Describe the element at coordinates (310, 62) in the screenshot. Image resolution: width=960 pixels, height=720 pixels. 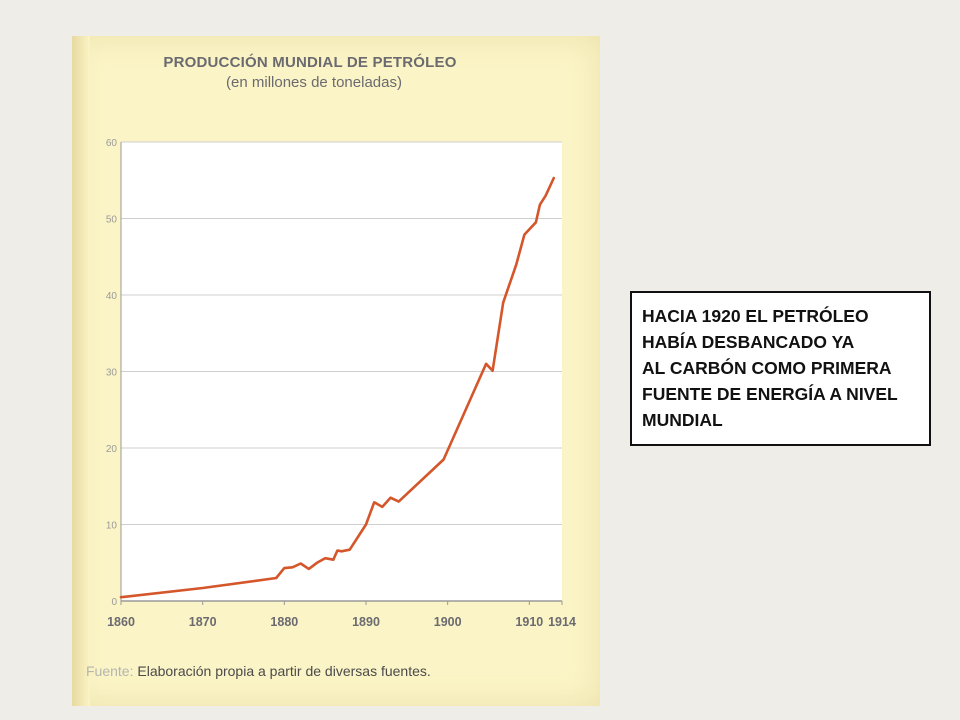
I see `chart-title: PRODUCCIÓN MUNDIAL DE PETRÓLEO` at that location.